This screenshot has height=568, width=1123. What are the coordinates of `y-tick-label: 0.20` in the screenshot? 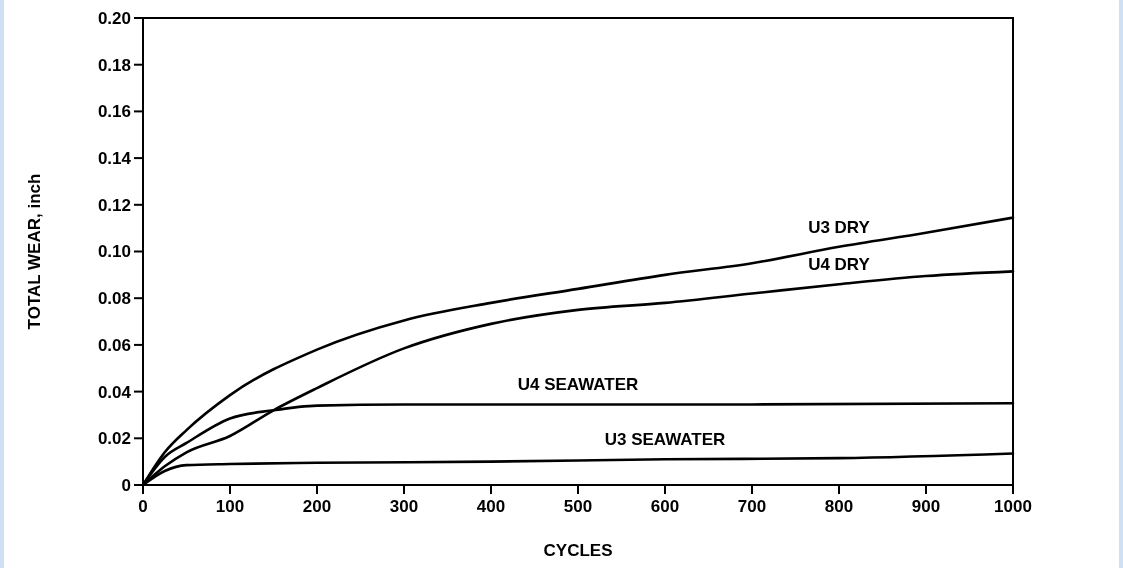 It's located at (114, 18).